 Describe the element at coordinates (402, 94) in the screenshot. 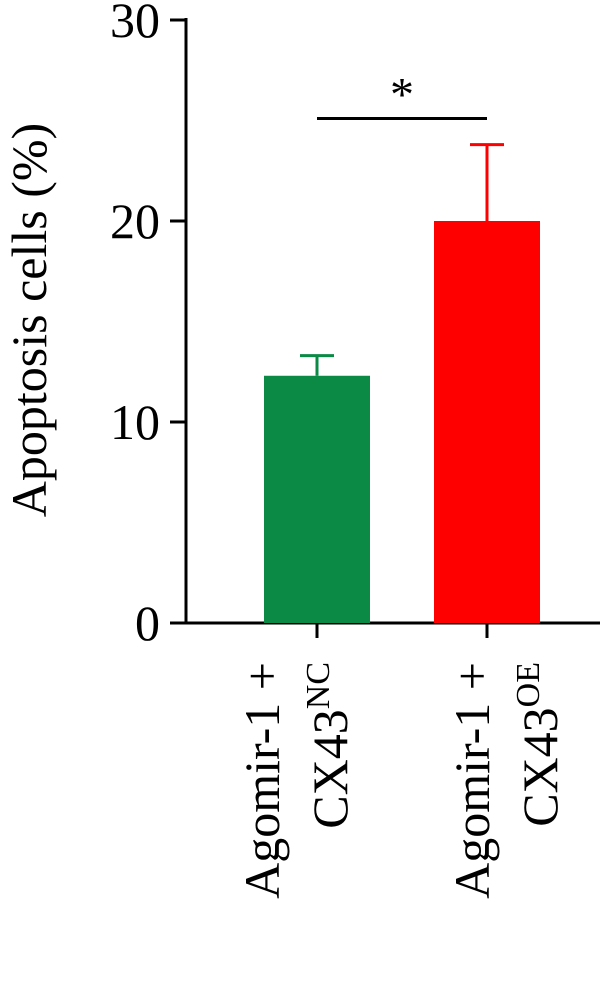

I see `significance-label: *` at that location.